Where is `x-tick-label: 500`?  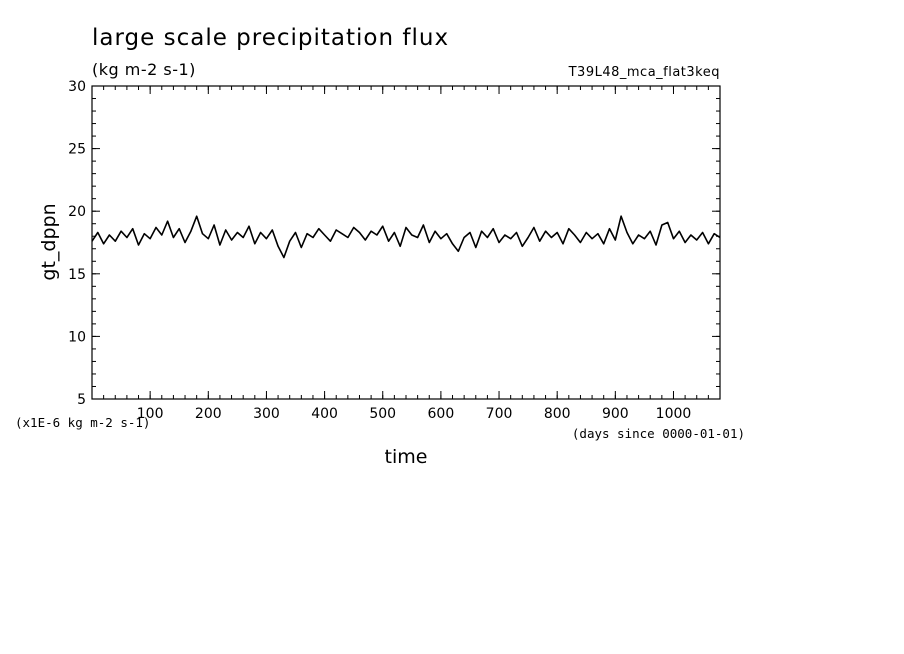 x-tick-label: 500 is located at coordinates (382, 414).